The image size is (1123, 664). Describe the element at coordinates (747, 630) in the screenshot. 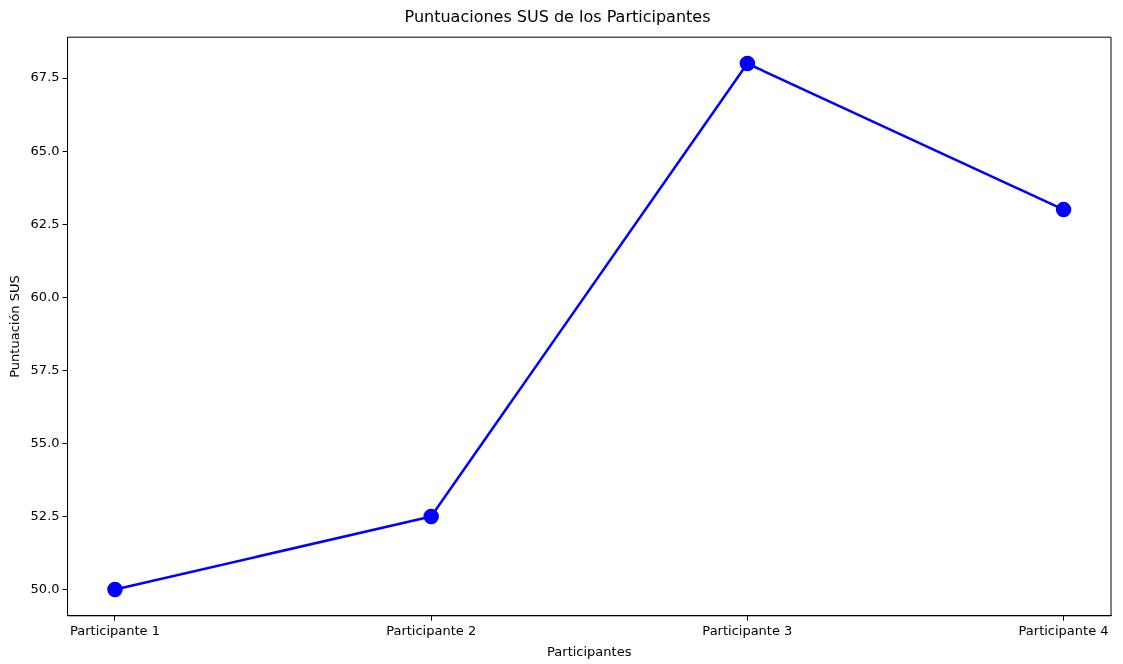

I see `x-tick-label: Participante 3` at that location.